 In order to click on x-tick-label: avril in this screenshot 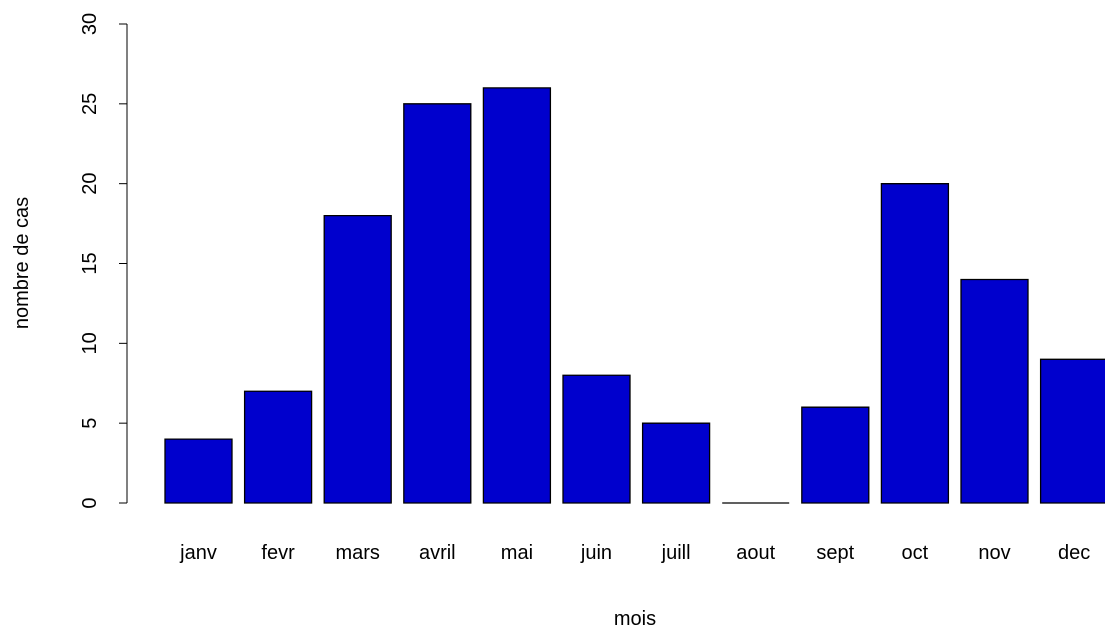, I will do `click(437, 553)`.